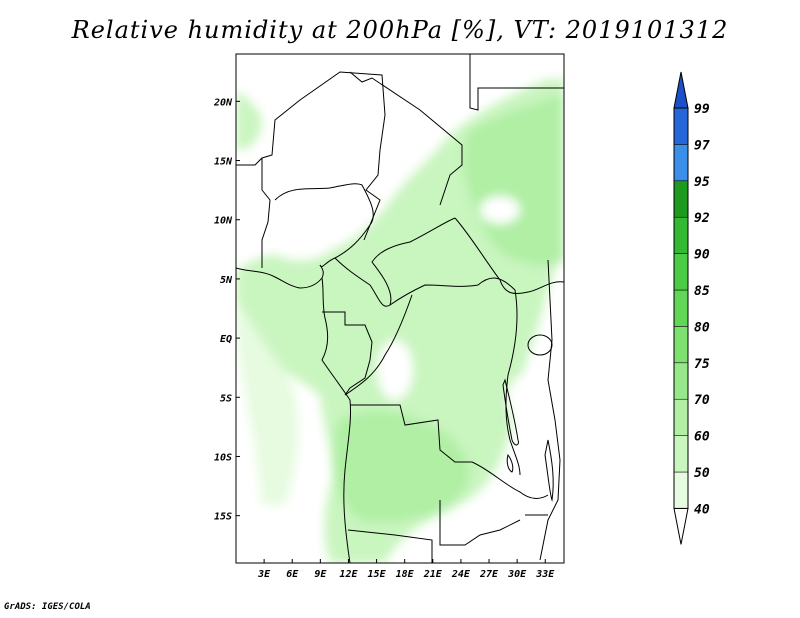 The image size is (800, 618). I want to click on colorbar-label: 80, so click(702, 327).